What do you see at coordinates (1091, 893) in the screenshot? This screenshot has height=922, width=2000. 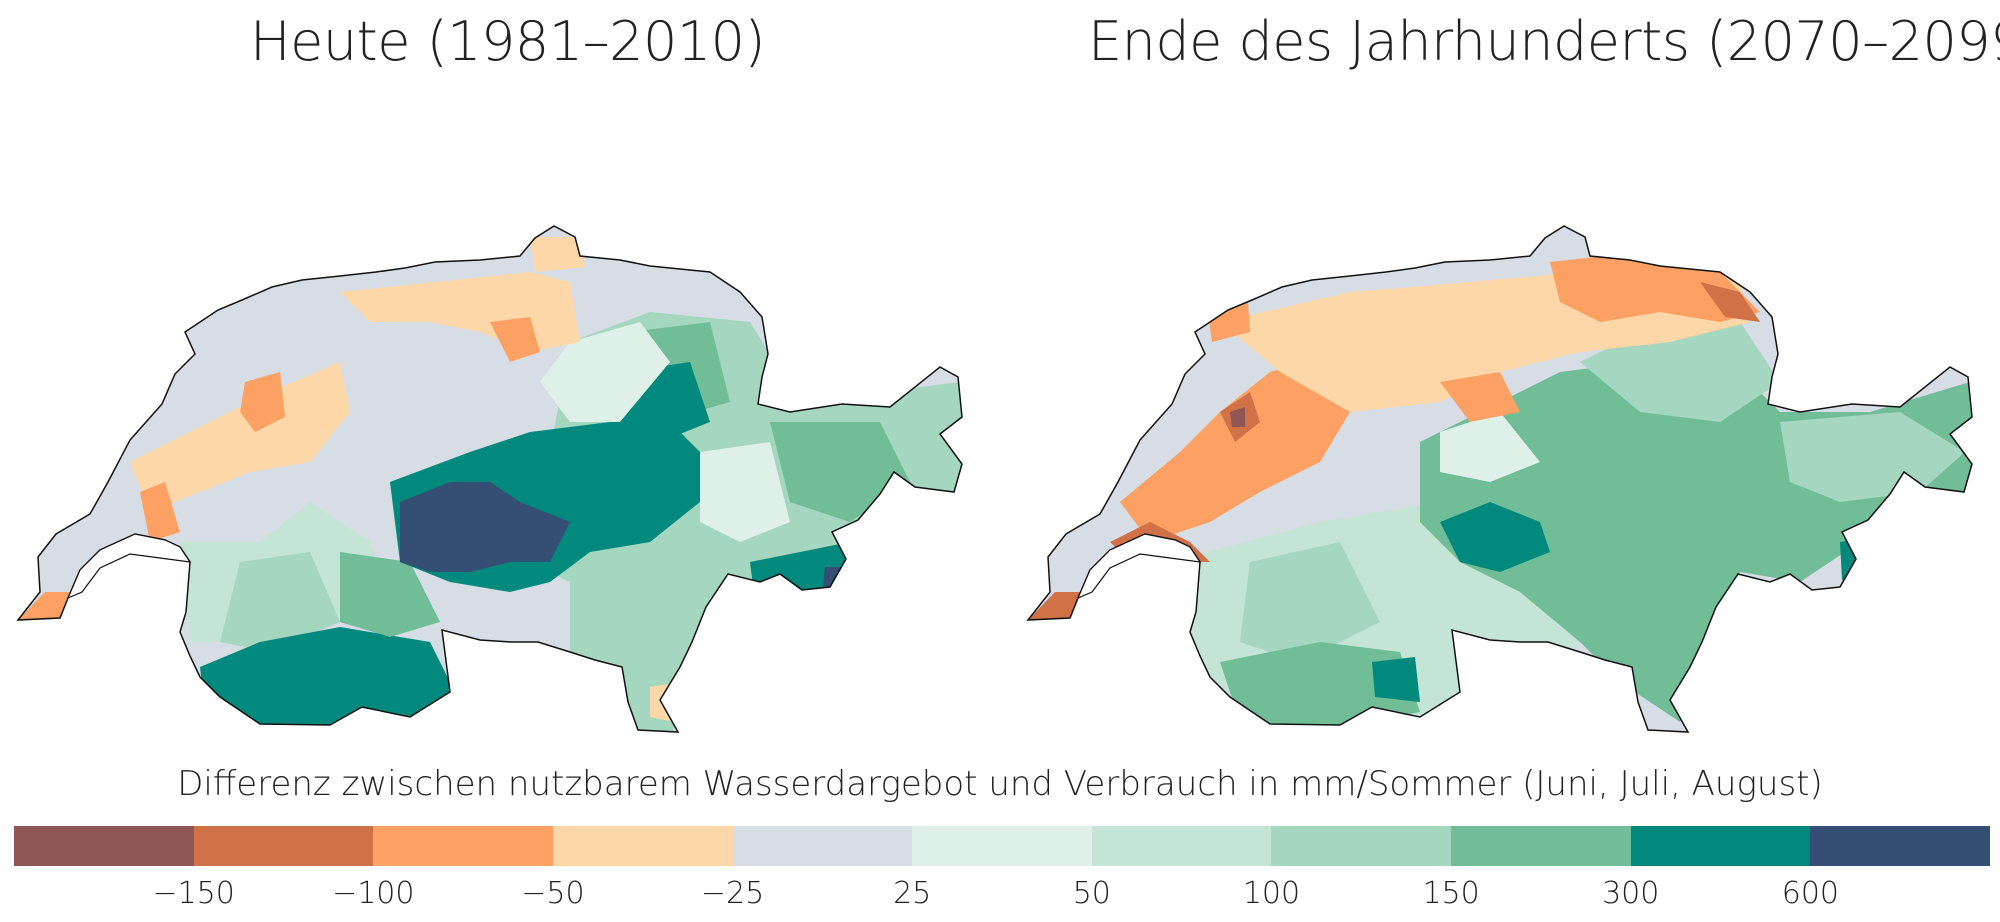 I see `colorbar-tick-label: 50` at bounding box center [1091, 893].